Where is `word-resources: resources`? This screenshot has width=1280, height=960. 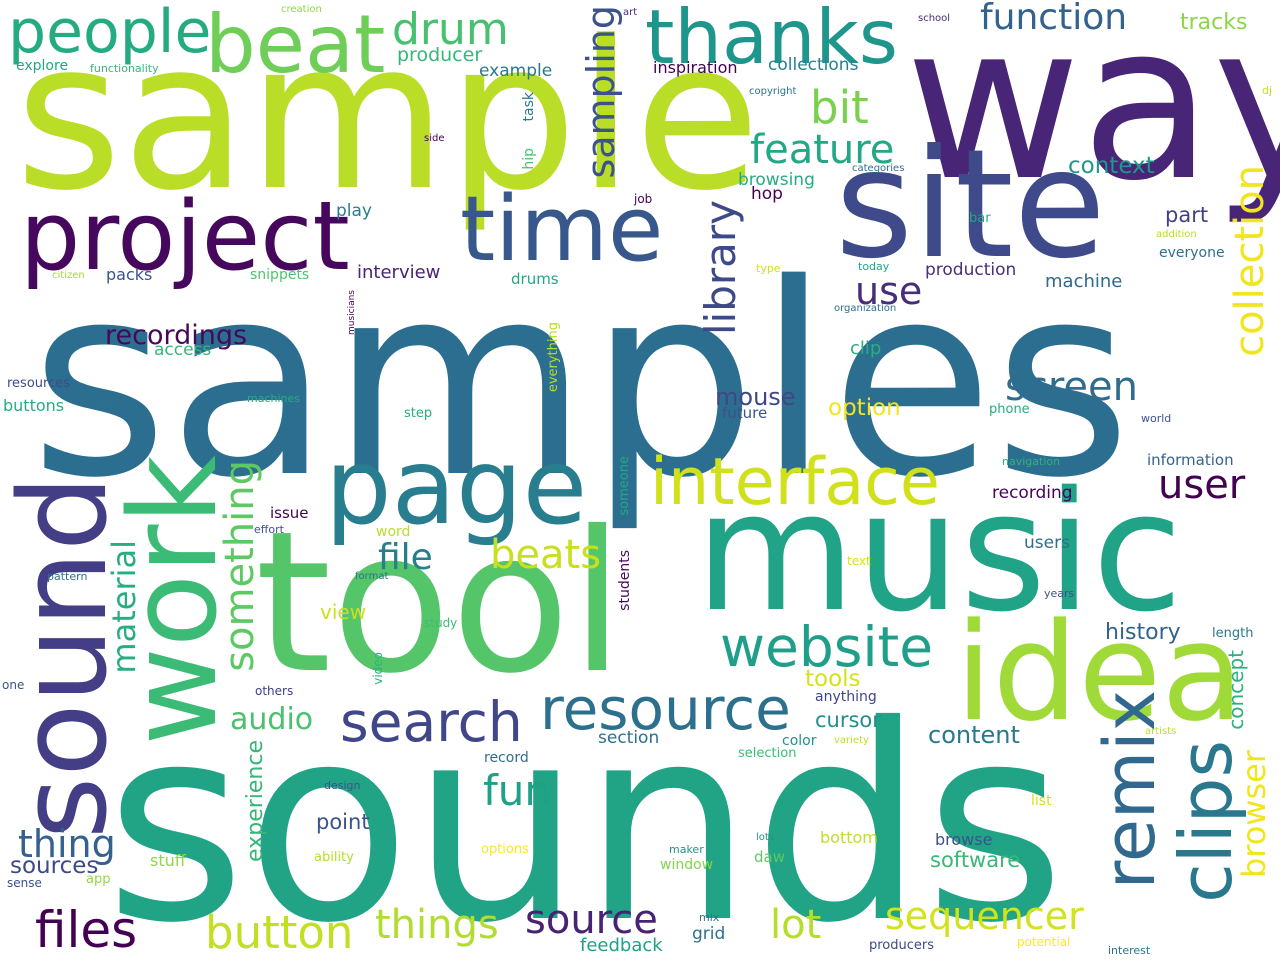 word-resources: resources is located at coordinates (39, 383).